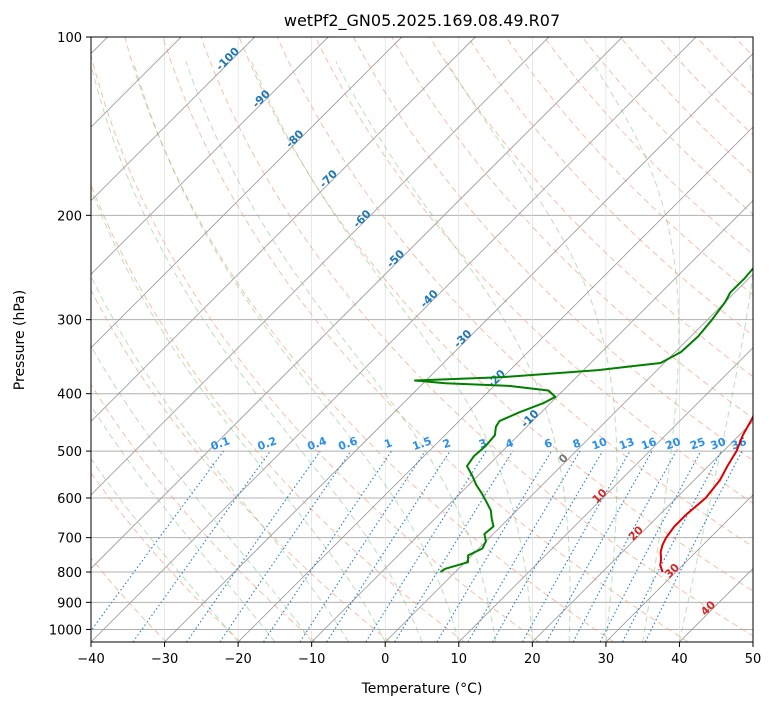 Image resolution: width=775 pixels, height=708 pixels. Describe the element at coordinates (419, 654) in the screenshot. I see `x-axis: −40 −30 −20 −10 0 10 20 30 40 50` at that location.